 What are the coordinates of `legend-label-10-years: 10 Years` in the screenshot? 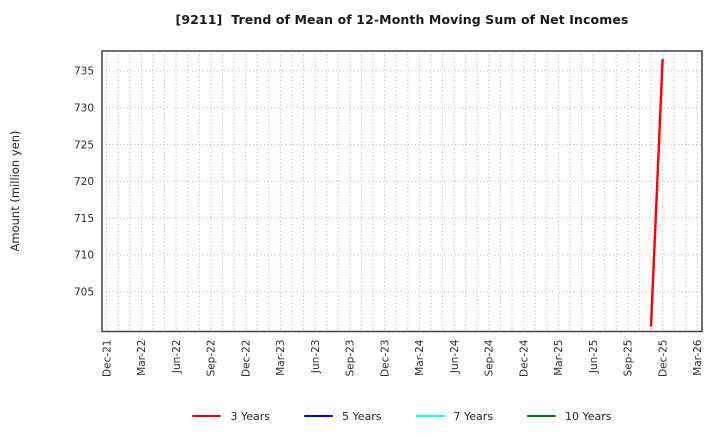 It's located at (588, 416).